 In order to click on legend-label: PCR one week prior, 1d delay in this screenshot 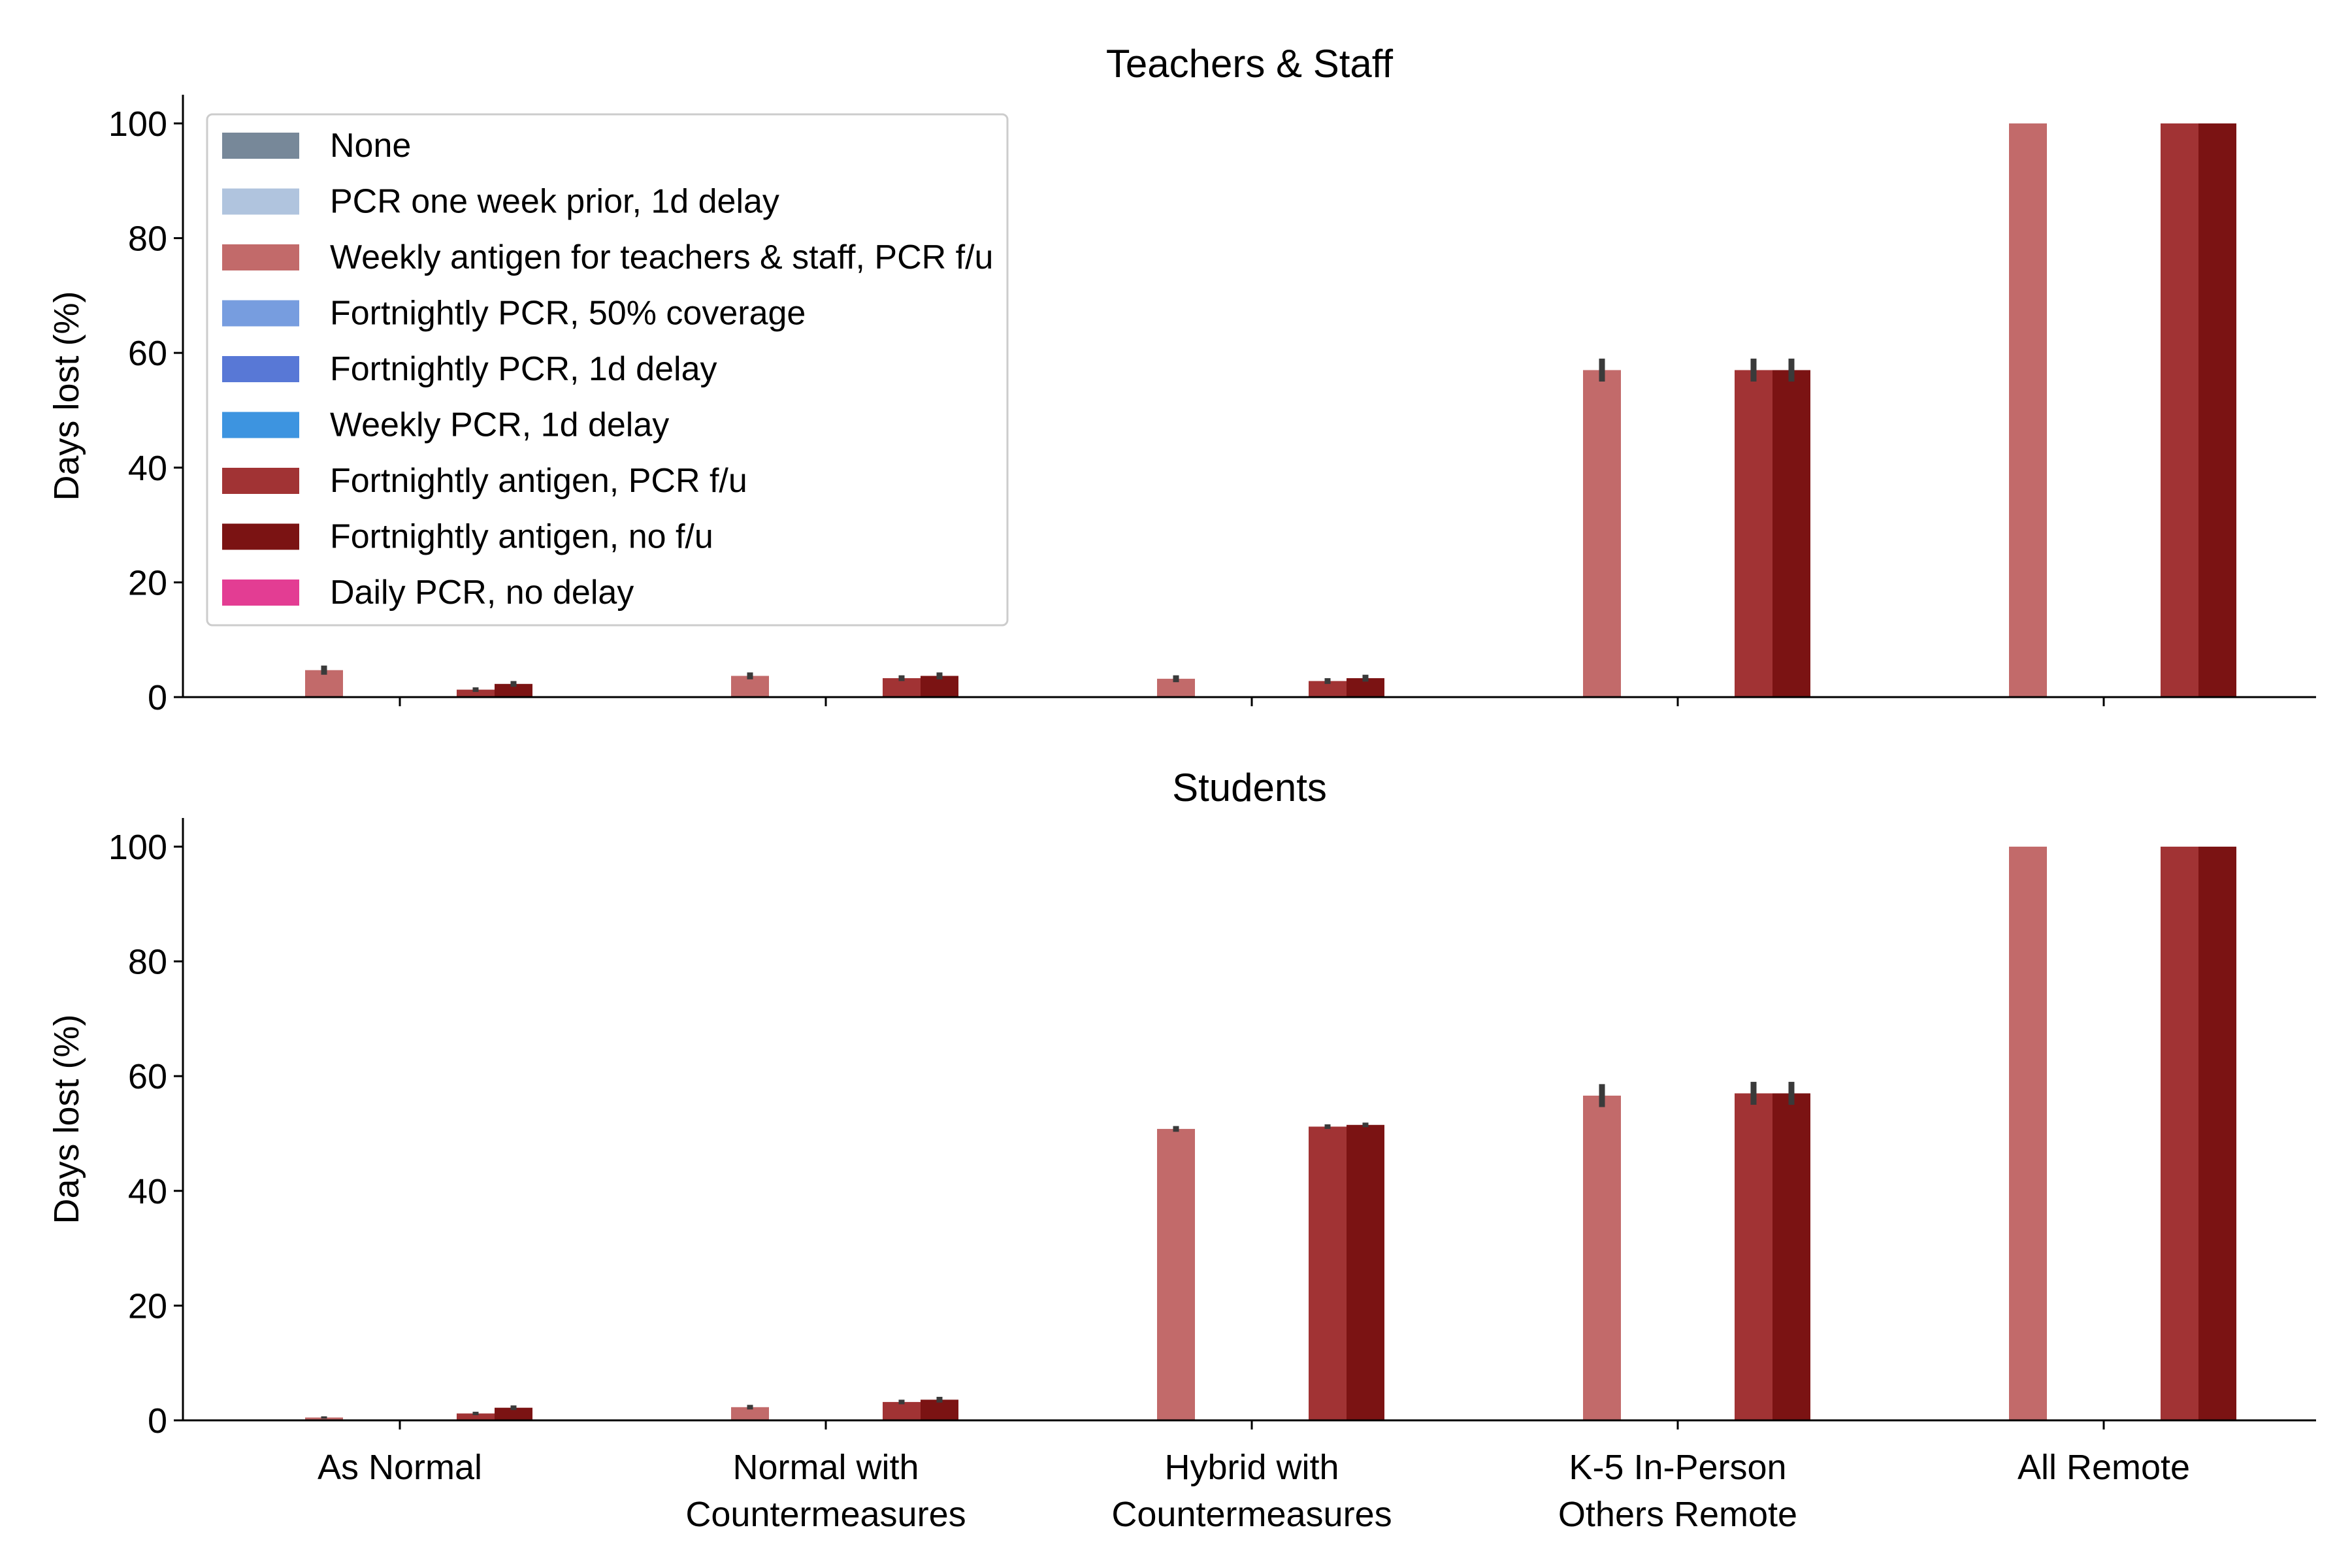, I will do `click(554, 202)`.